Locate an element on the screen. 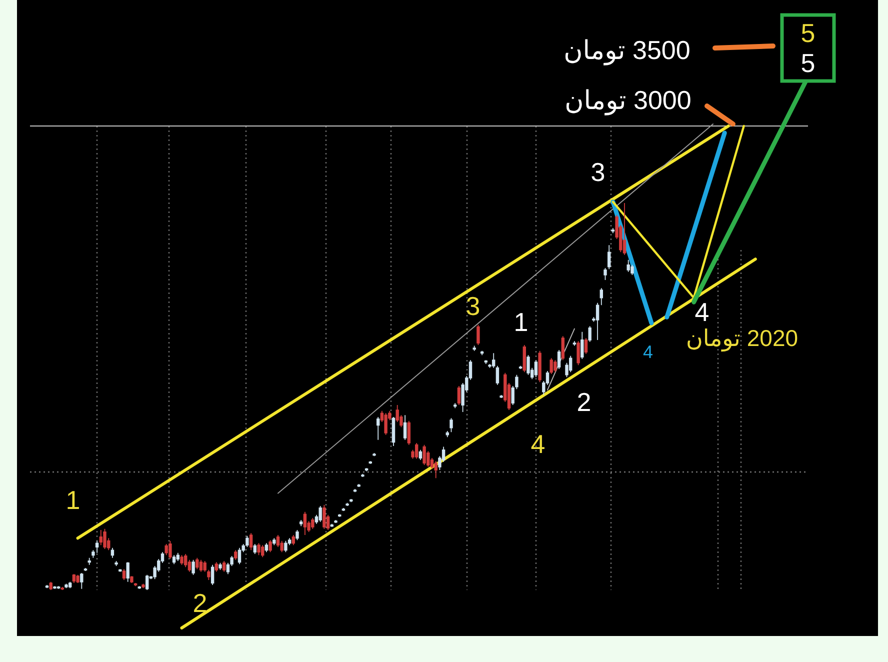 The width and height of the screenshot is (888, 662). annotation: 3 is located at coordinates (473, 306).